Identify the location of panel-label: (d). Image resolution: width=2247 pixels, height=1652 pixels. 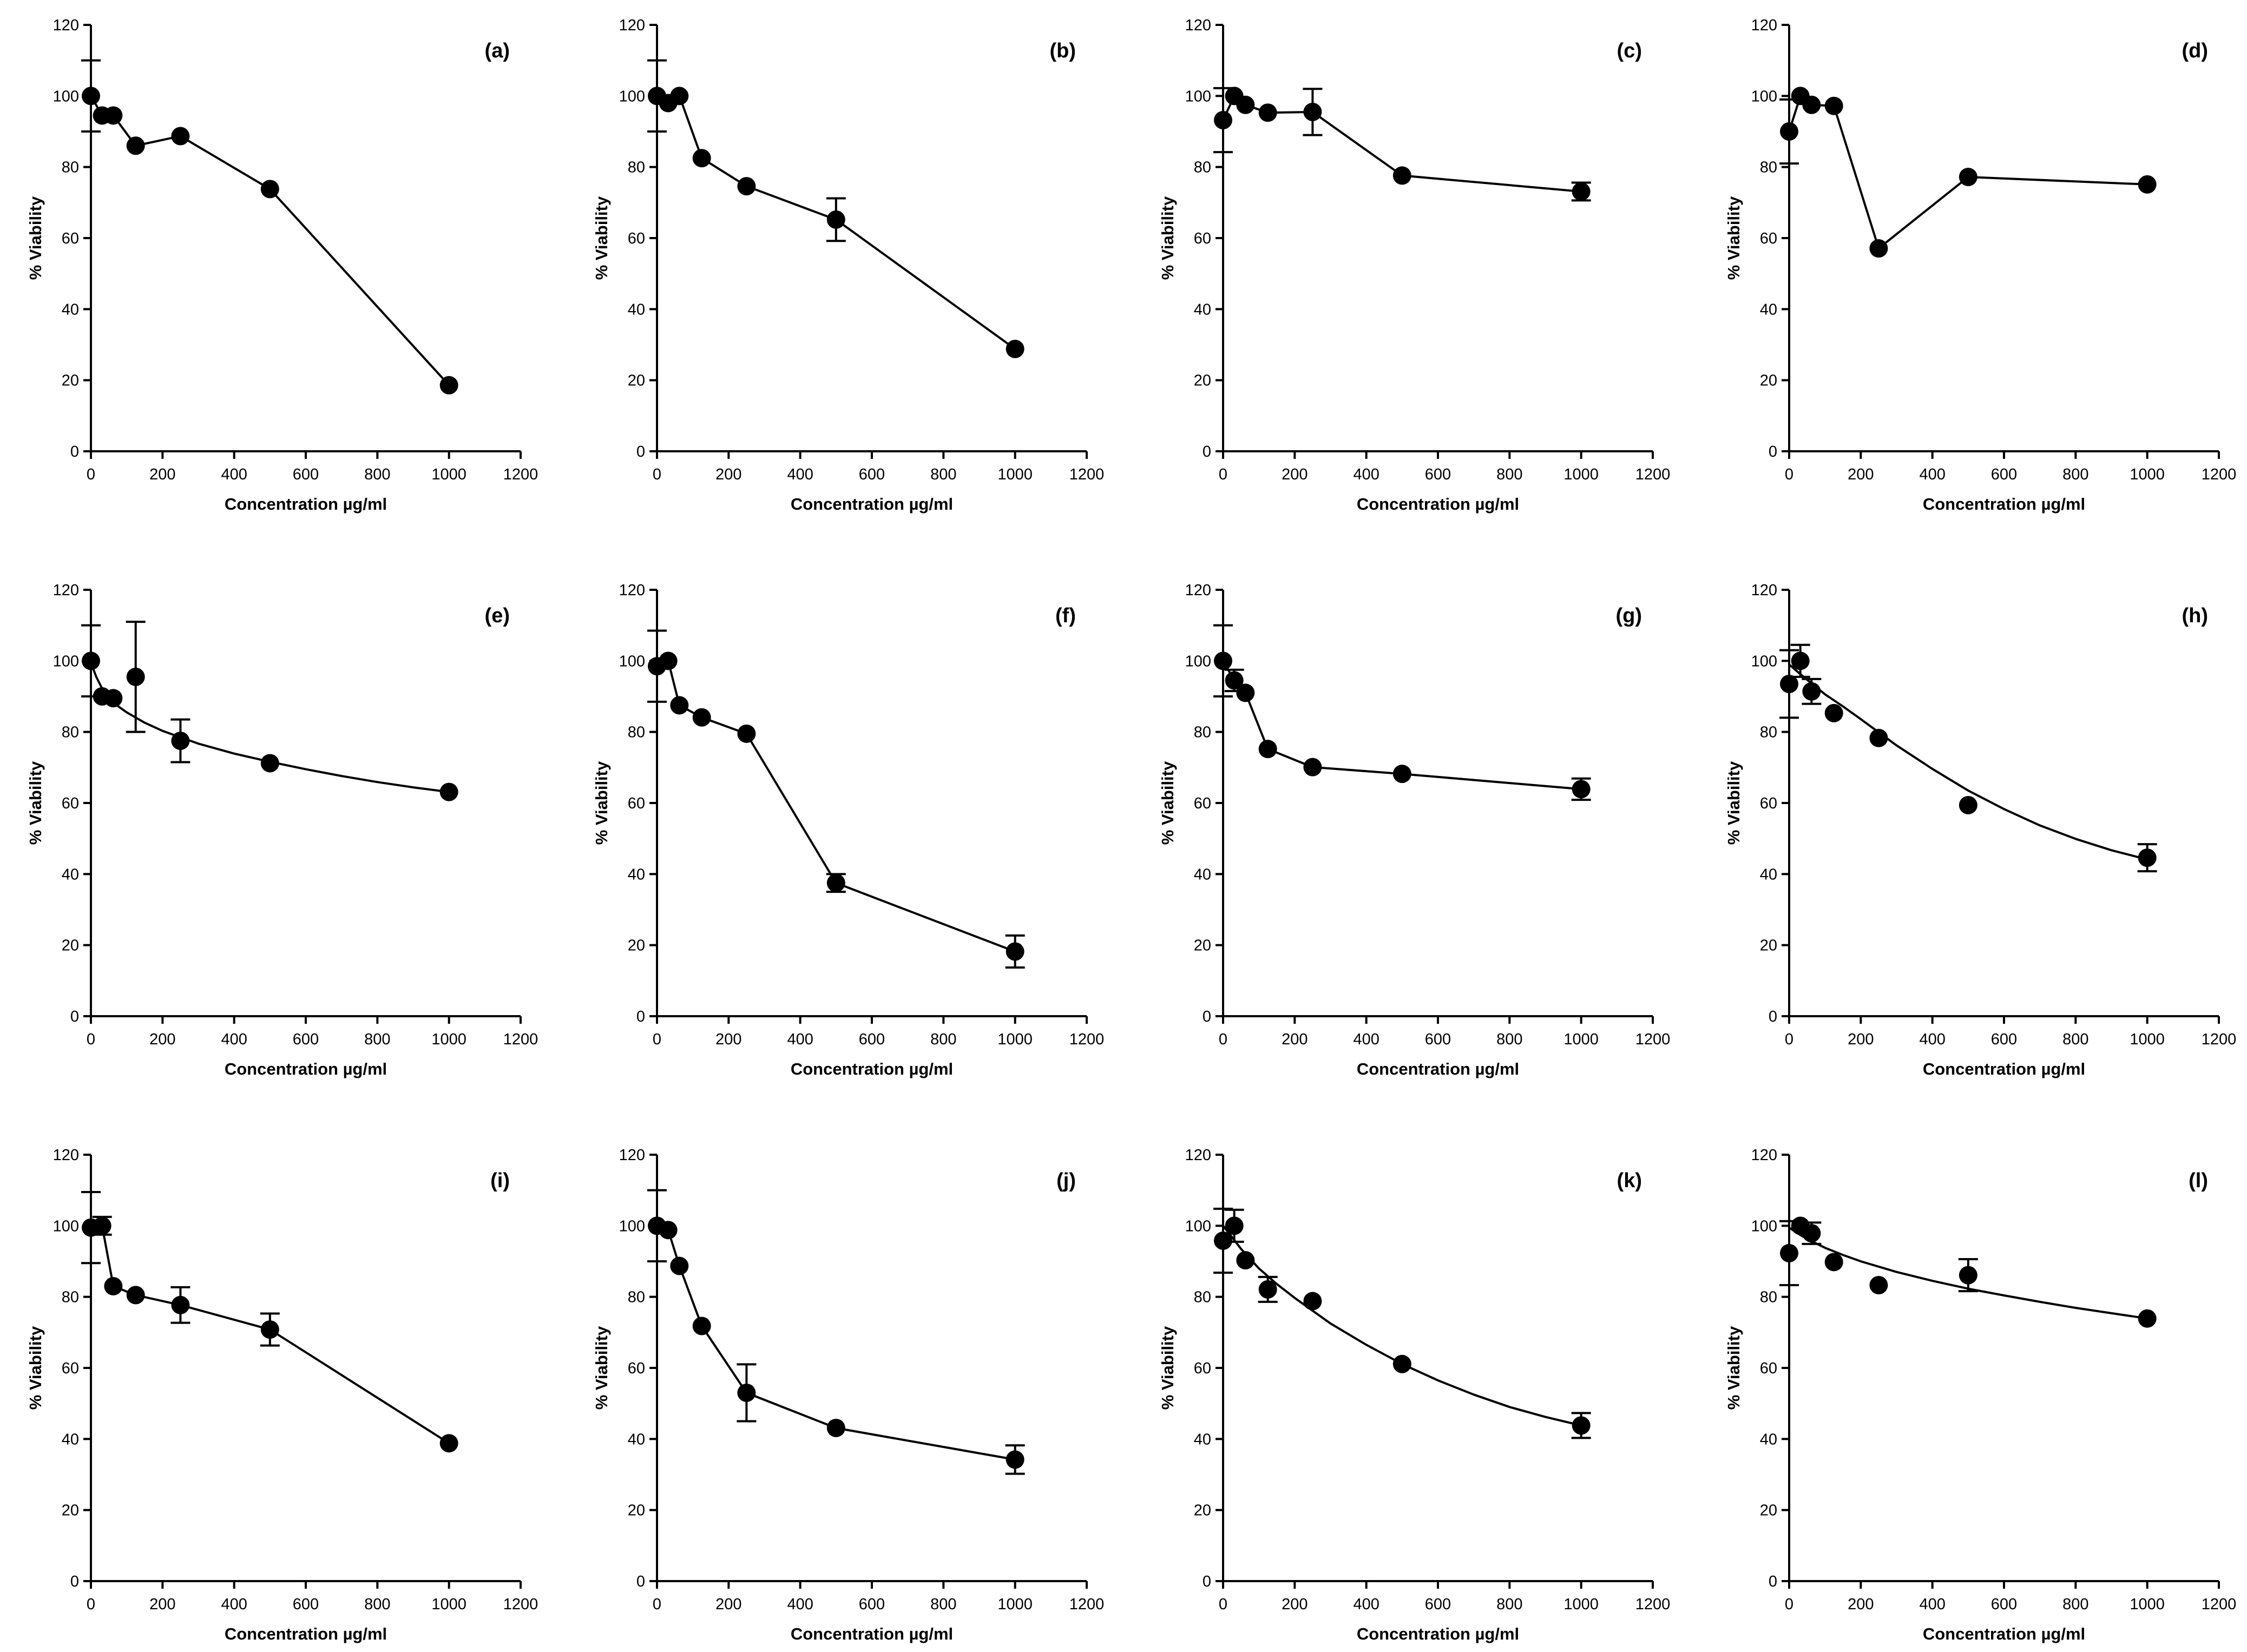
(2195, 51).